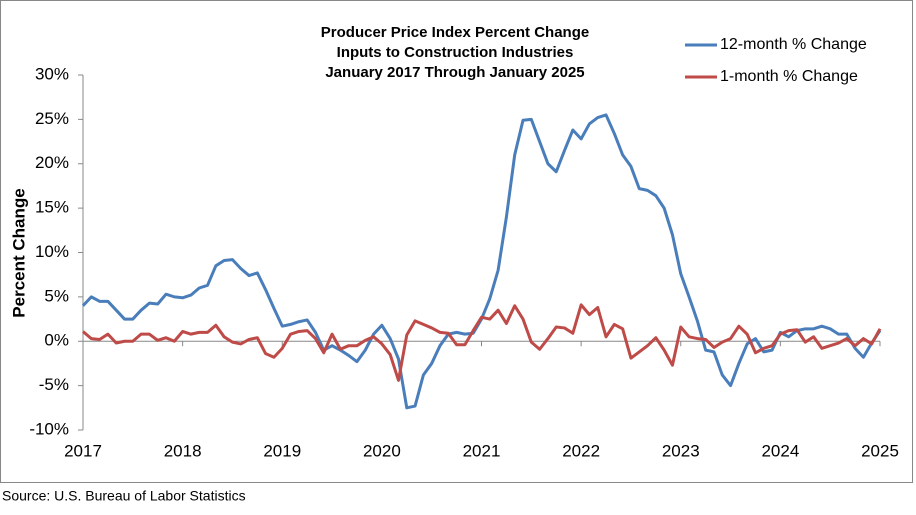 This screenshot has height=515, width=916. What do you see at coordinates (482, 342) in the screenshot?
I see `data-line` at bounding box center [482, 342].